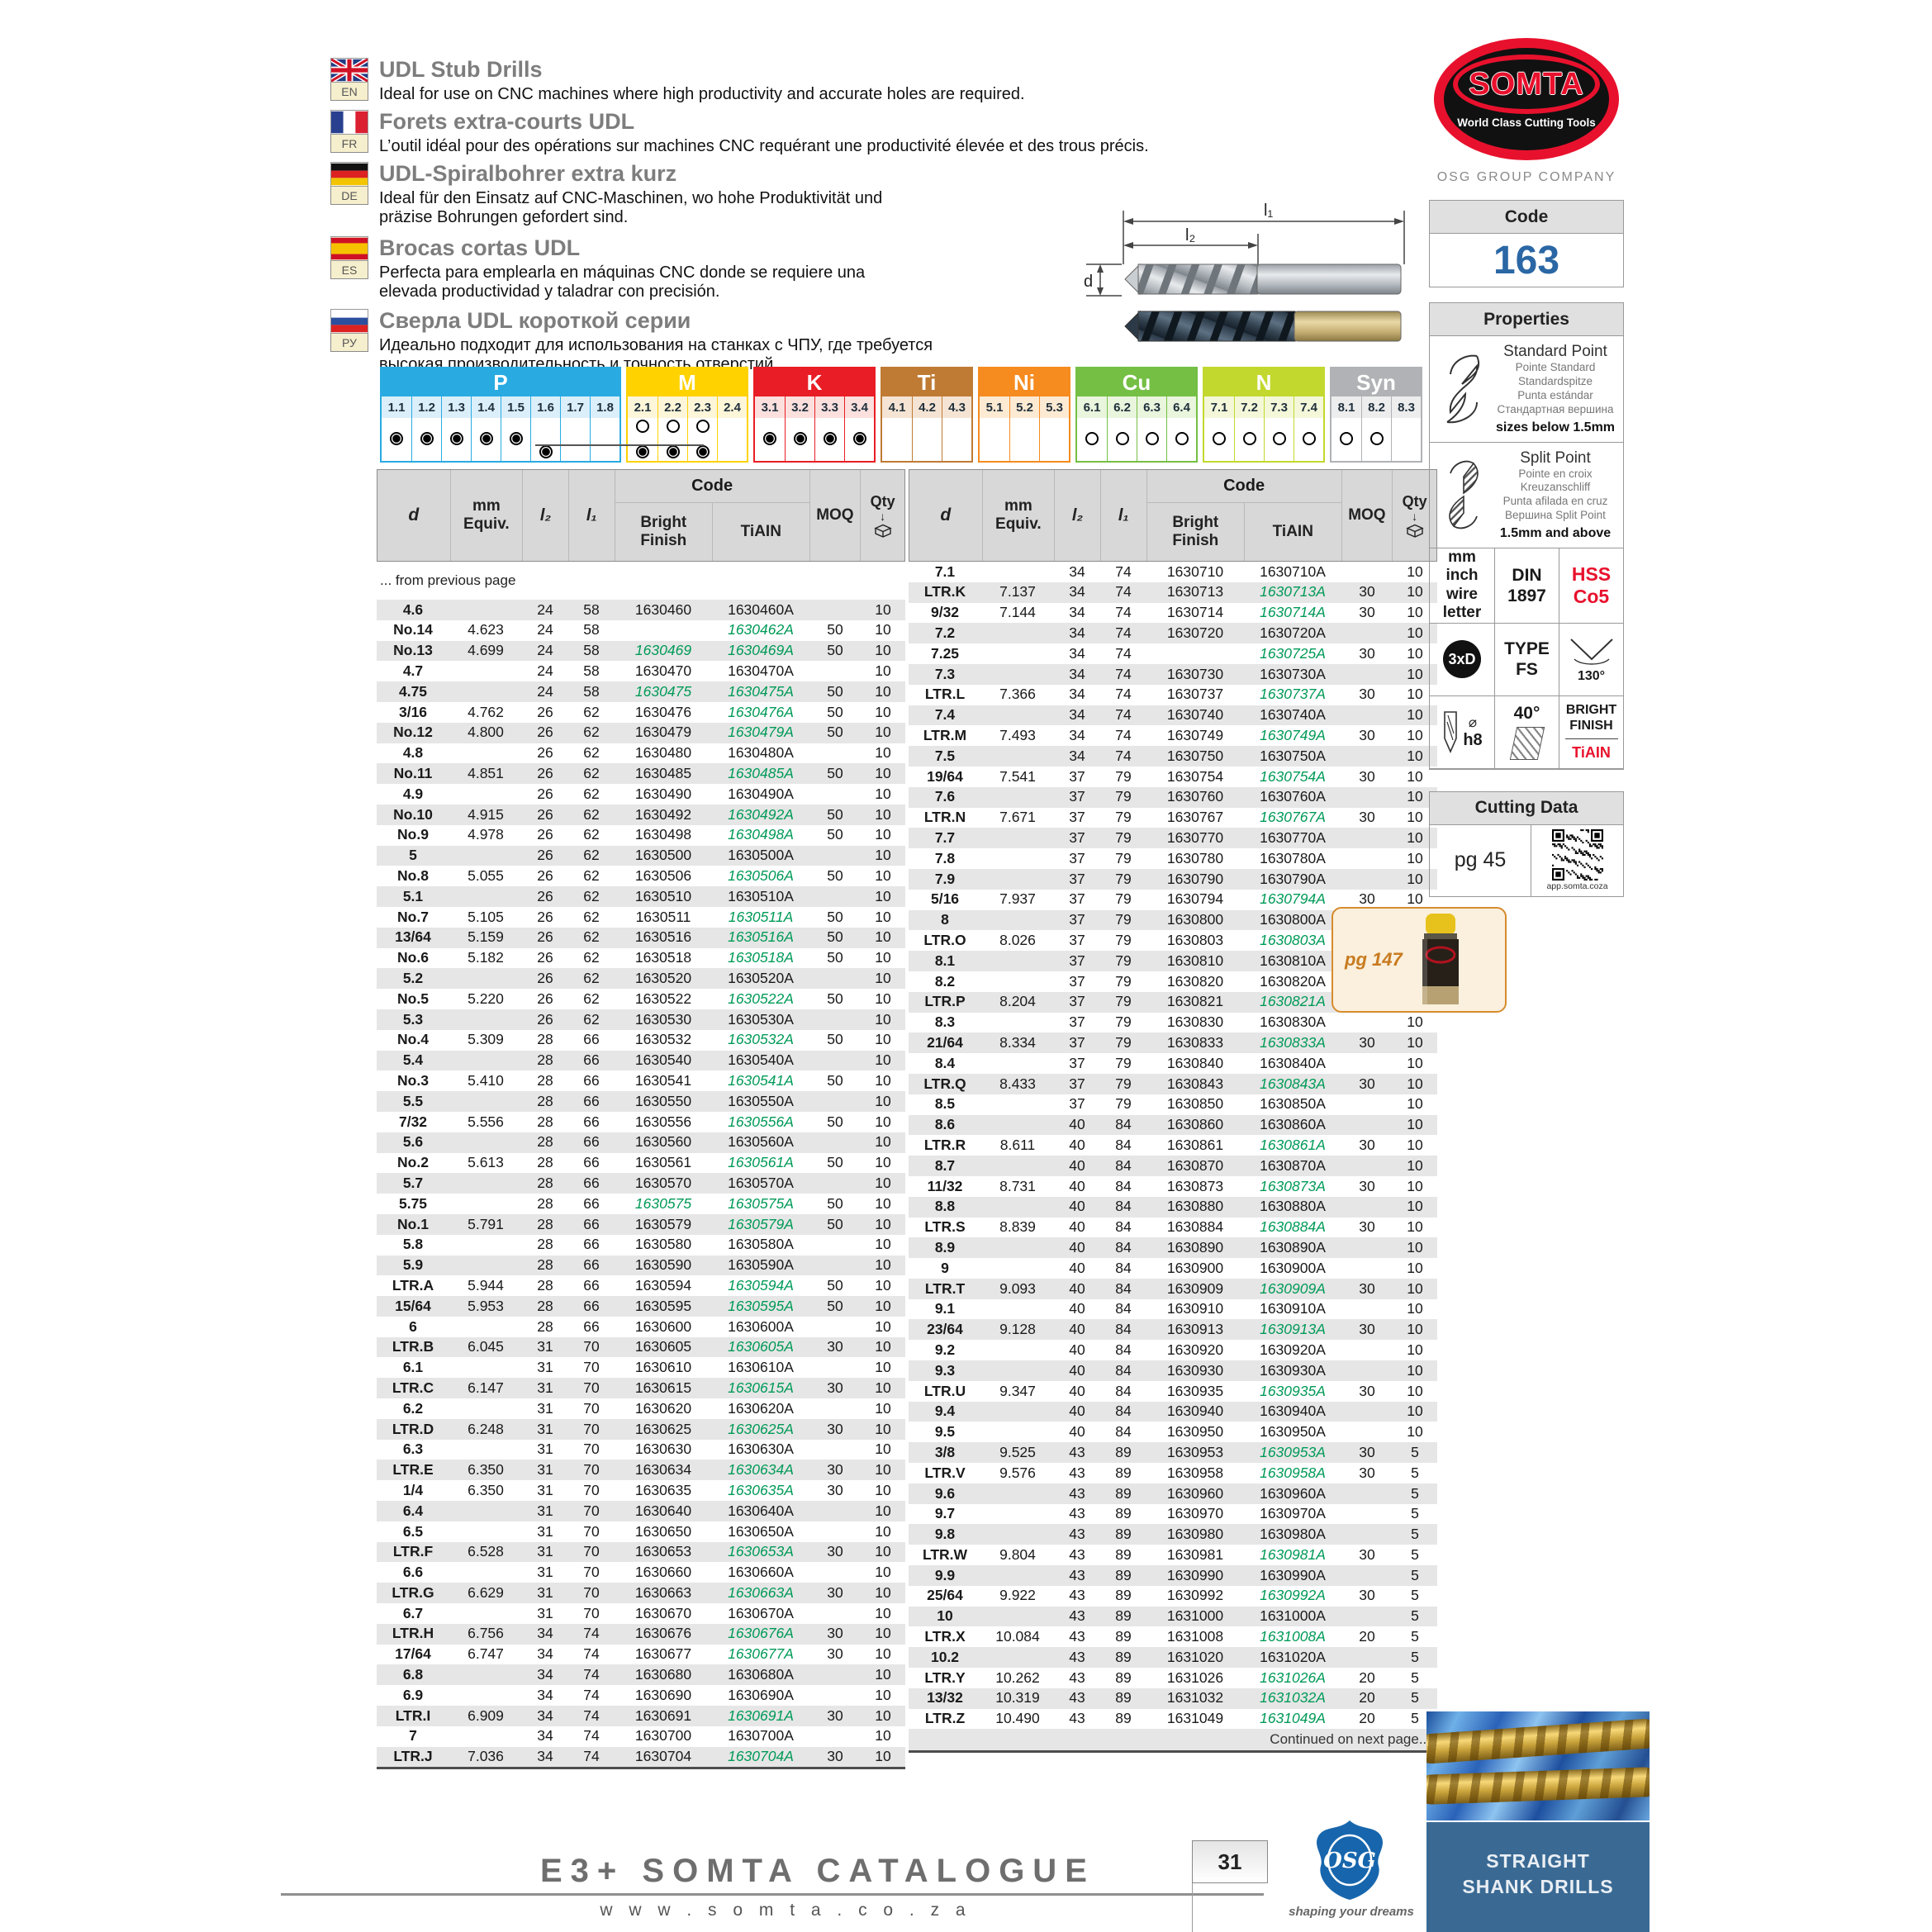 Image resolution: width=1932 pixels, height=1932 pixels. I want to click on cell-code-tialn: 1630605A, so click(761, 1347).